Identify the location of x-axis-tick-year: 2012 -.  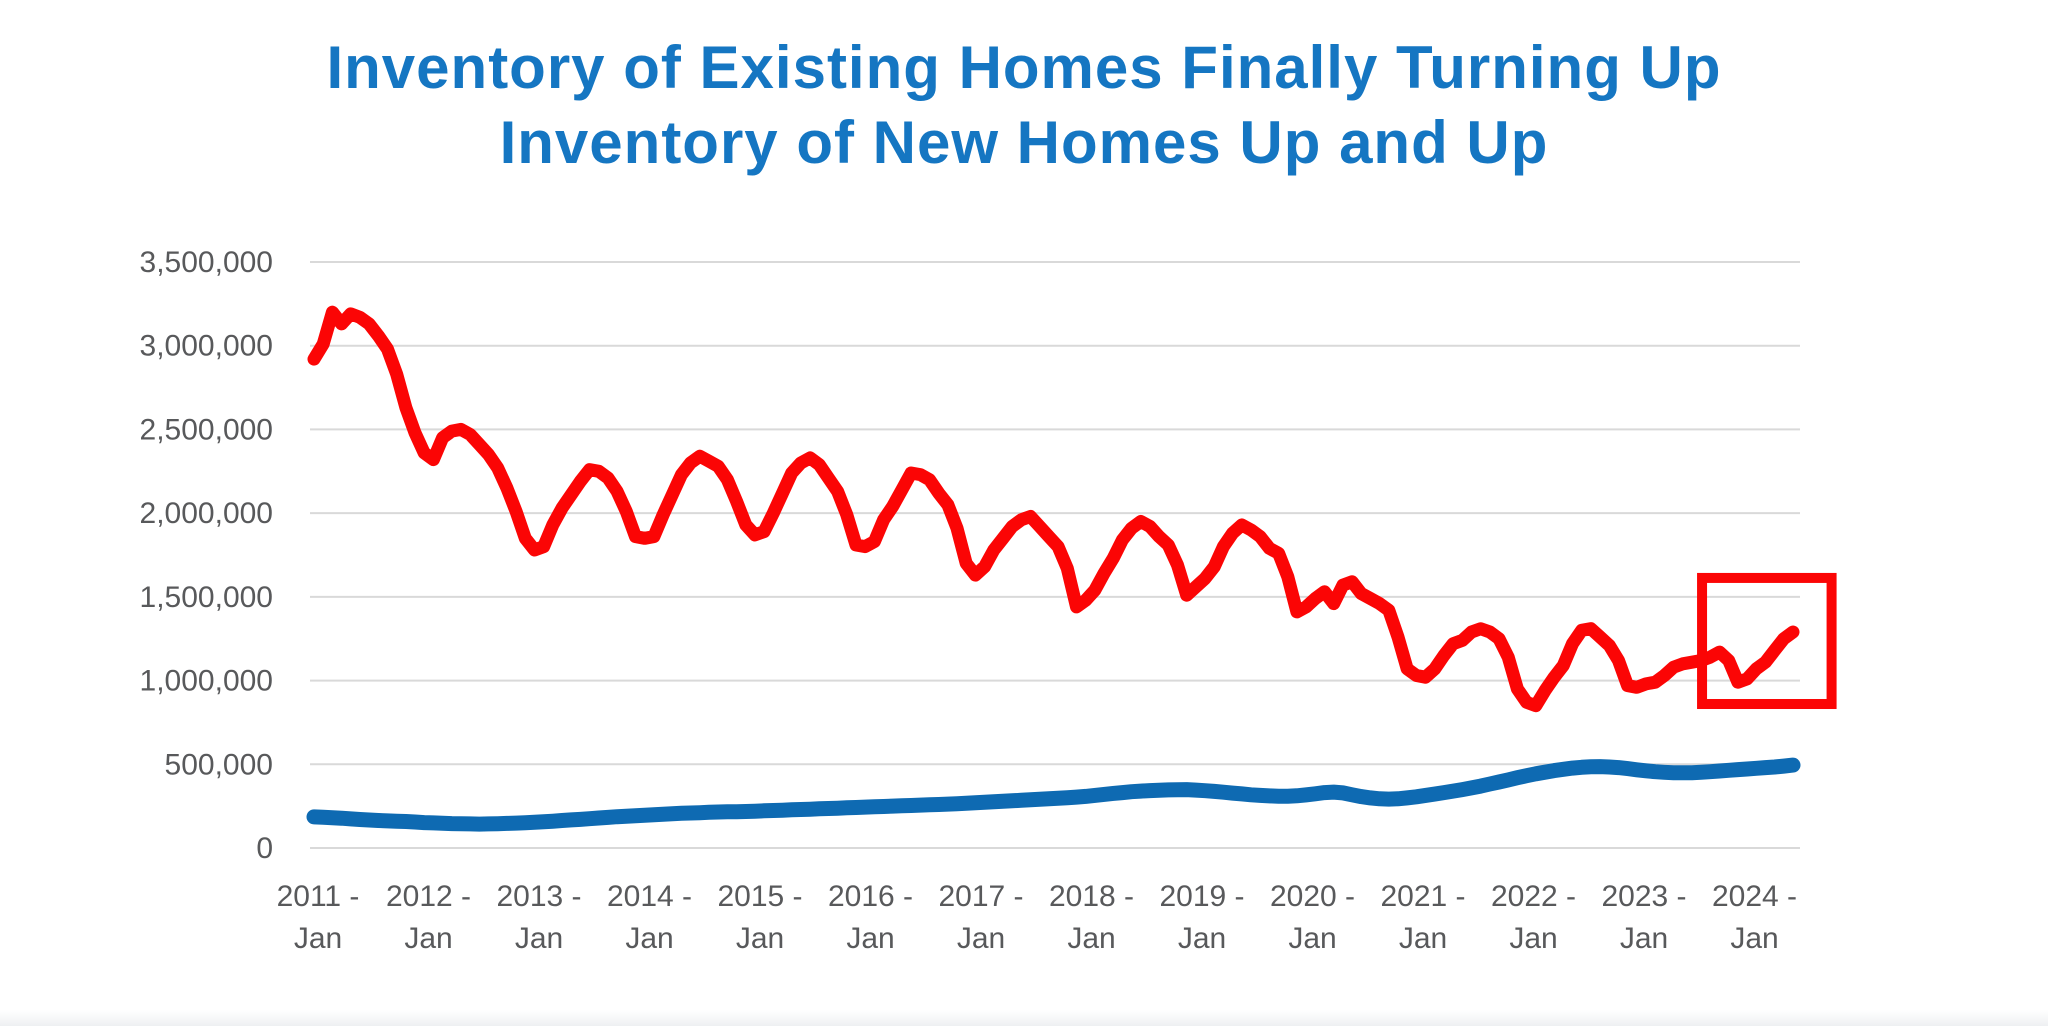
(428, 896).